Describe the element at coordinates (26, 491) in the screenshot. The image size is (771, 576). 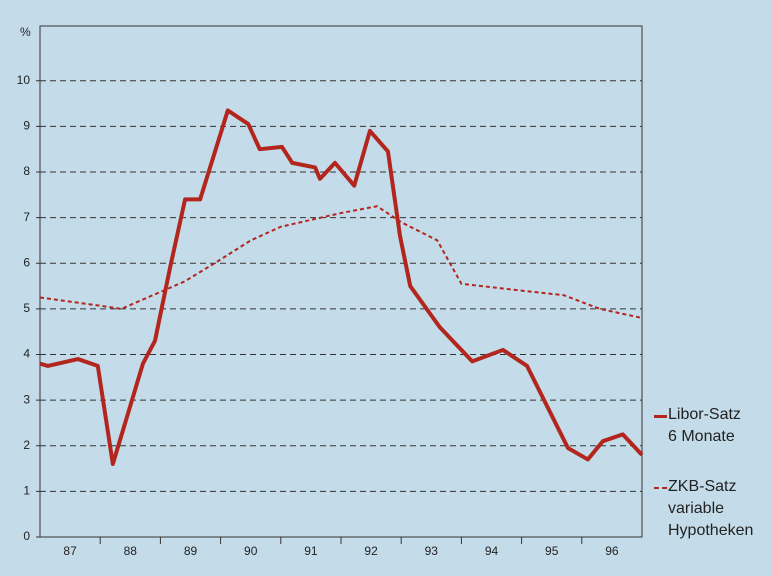
I see `y-tick-label: 1` at that location.